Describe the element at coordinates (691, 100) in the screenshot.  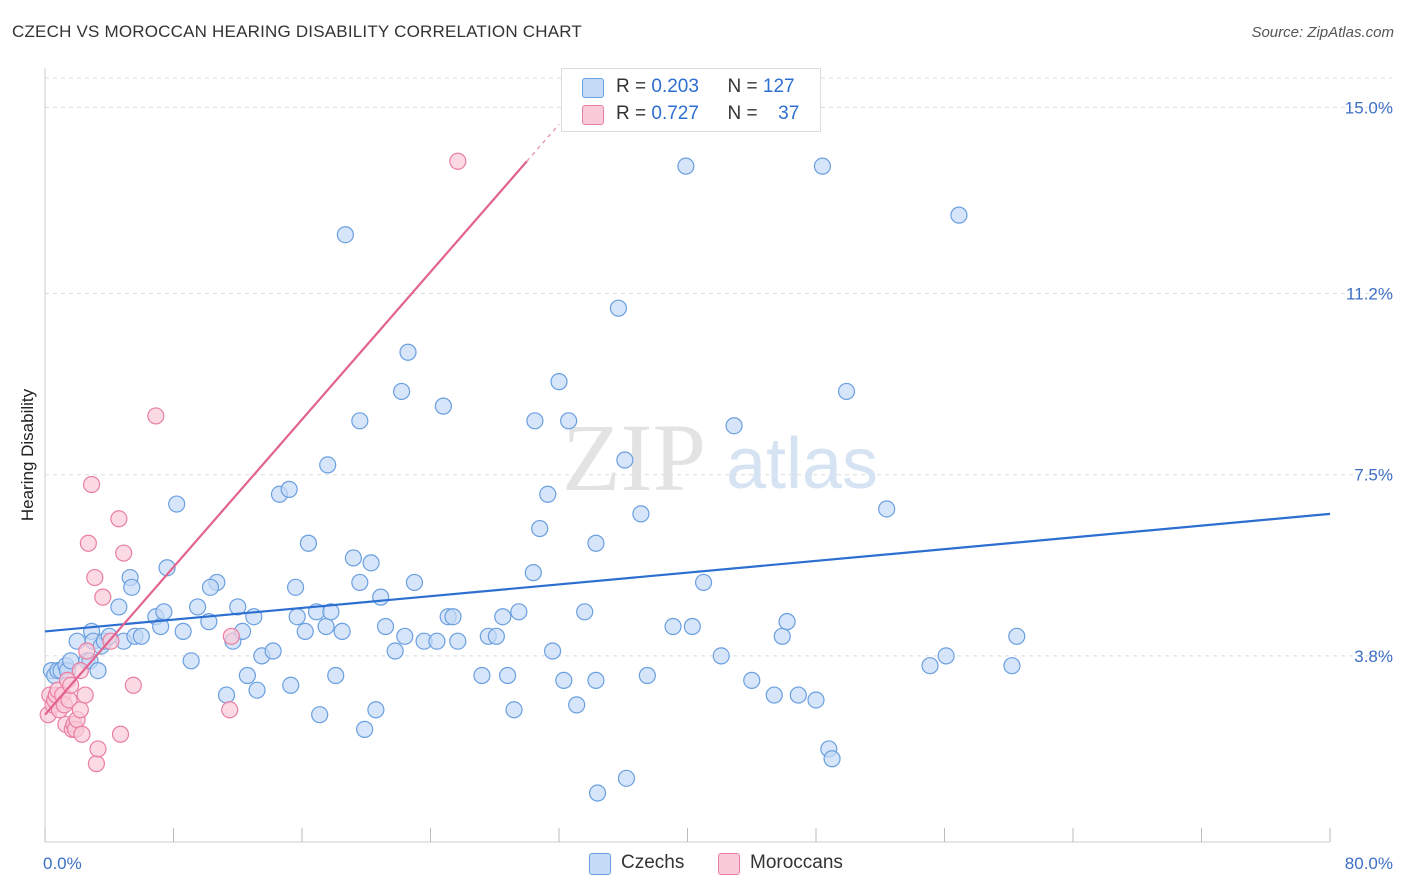
I see `correlation-legend: R = 0.203 N = 127 R = 0.727 N = 37` at that location.